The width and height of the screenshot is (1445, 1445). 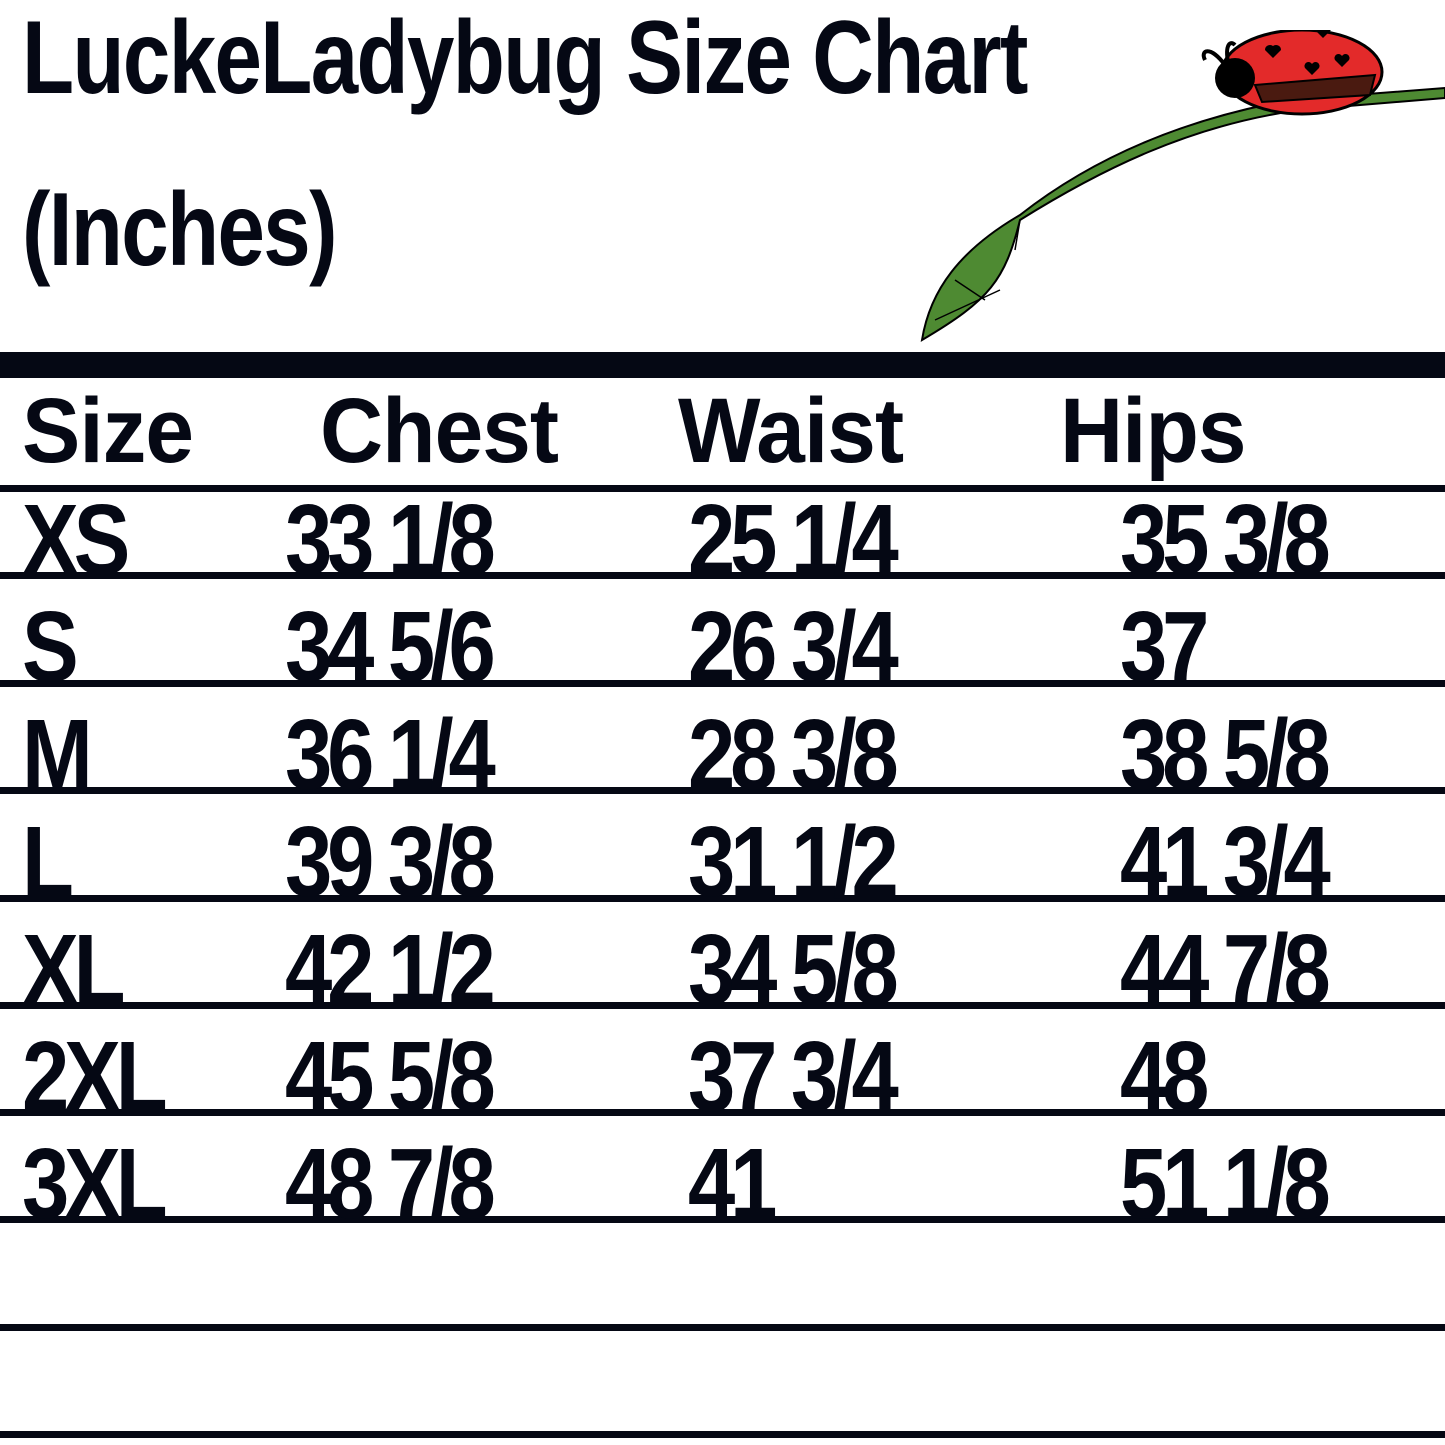 I want to click on cell-hips: 35 3/8, so click(x=1225, y=540).